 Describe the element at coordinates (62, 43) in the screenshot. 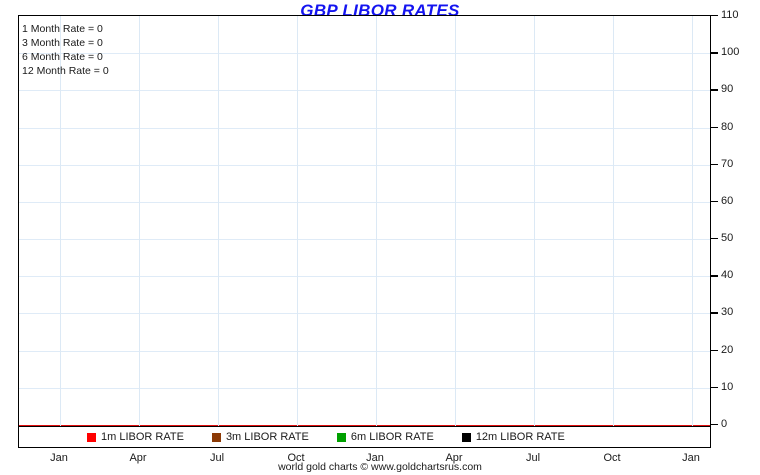

I see `rate-readout-2: 3 Month Rate = 0` at that location.